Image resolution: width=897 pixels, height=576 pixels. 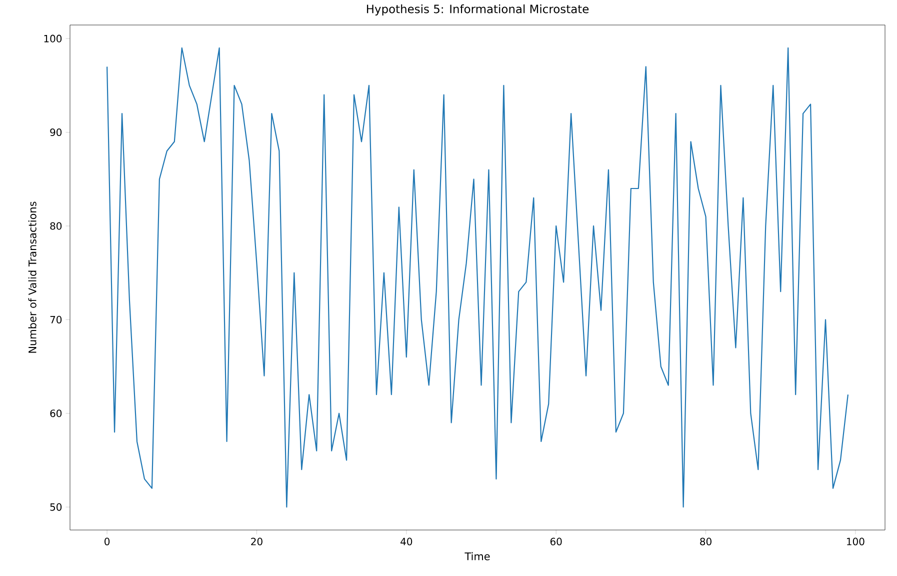 What do you see at coordinates (56, 132) in the screenshot?
I see `y-tick-label: 90` at bounding box center [56, 132].